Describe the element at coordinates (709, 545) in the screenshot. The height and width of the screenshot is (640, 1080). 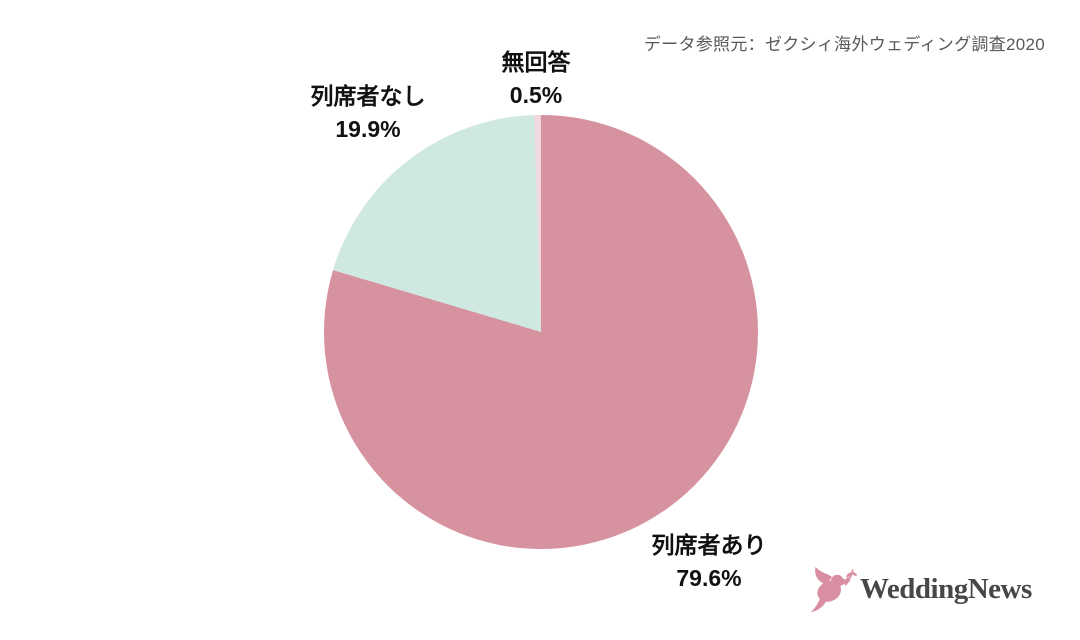
I see `slice-name: 列席者あり` at that location.